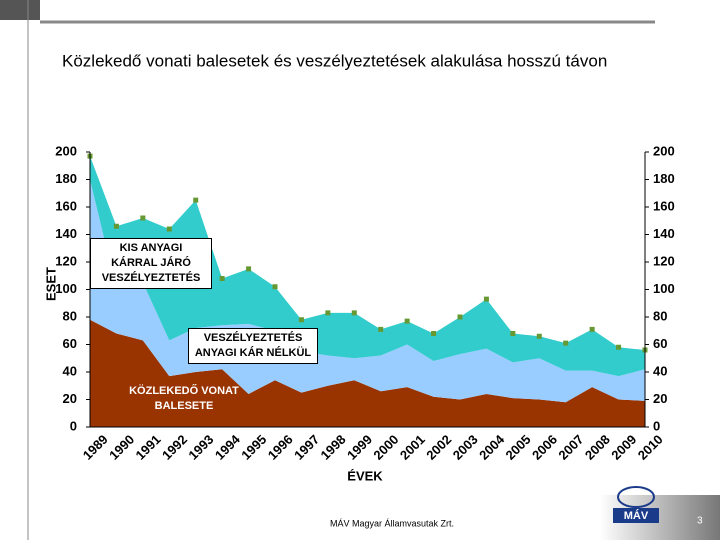 The height and width of the screenshot is (540, 720). I want to click on x-tick-label: 1991, so click(148, 447).